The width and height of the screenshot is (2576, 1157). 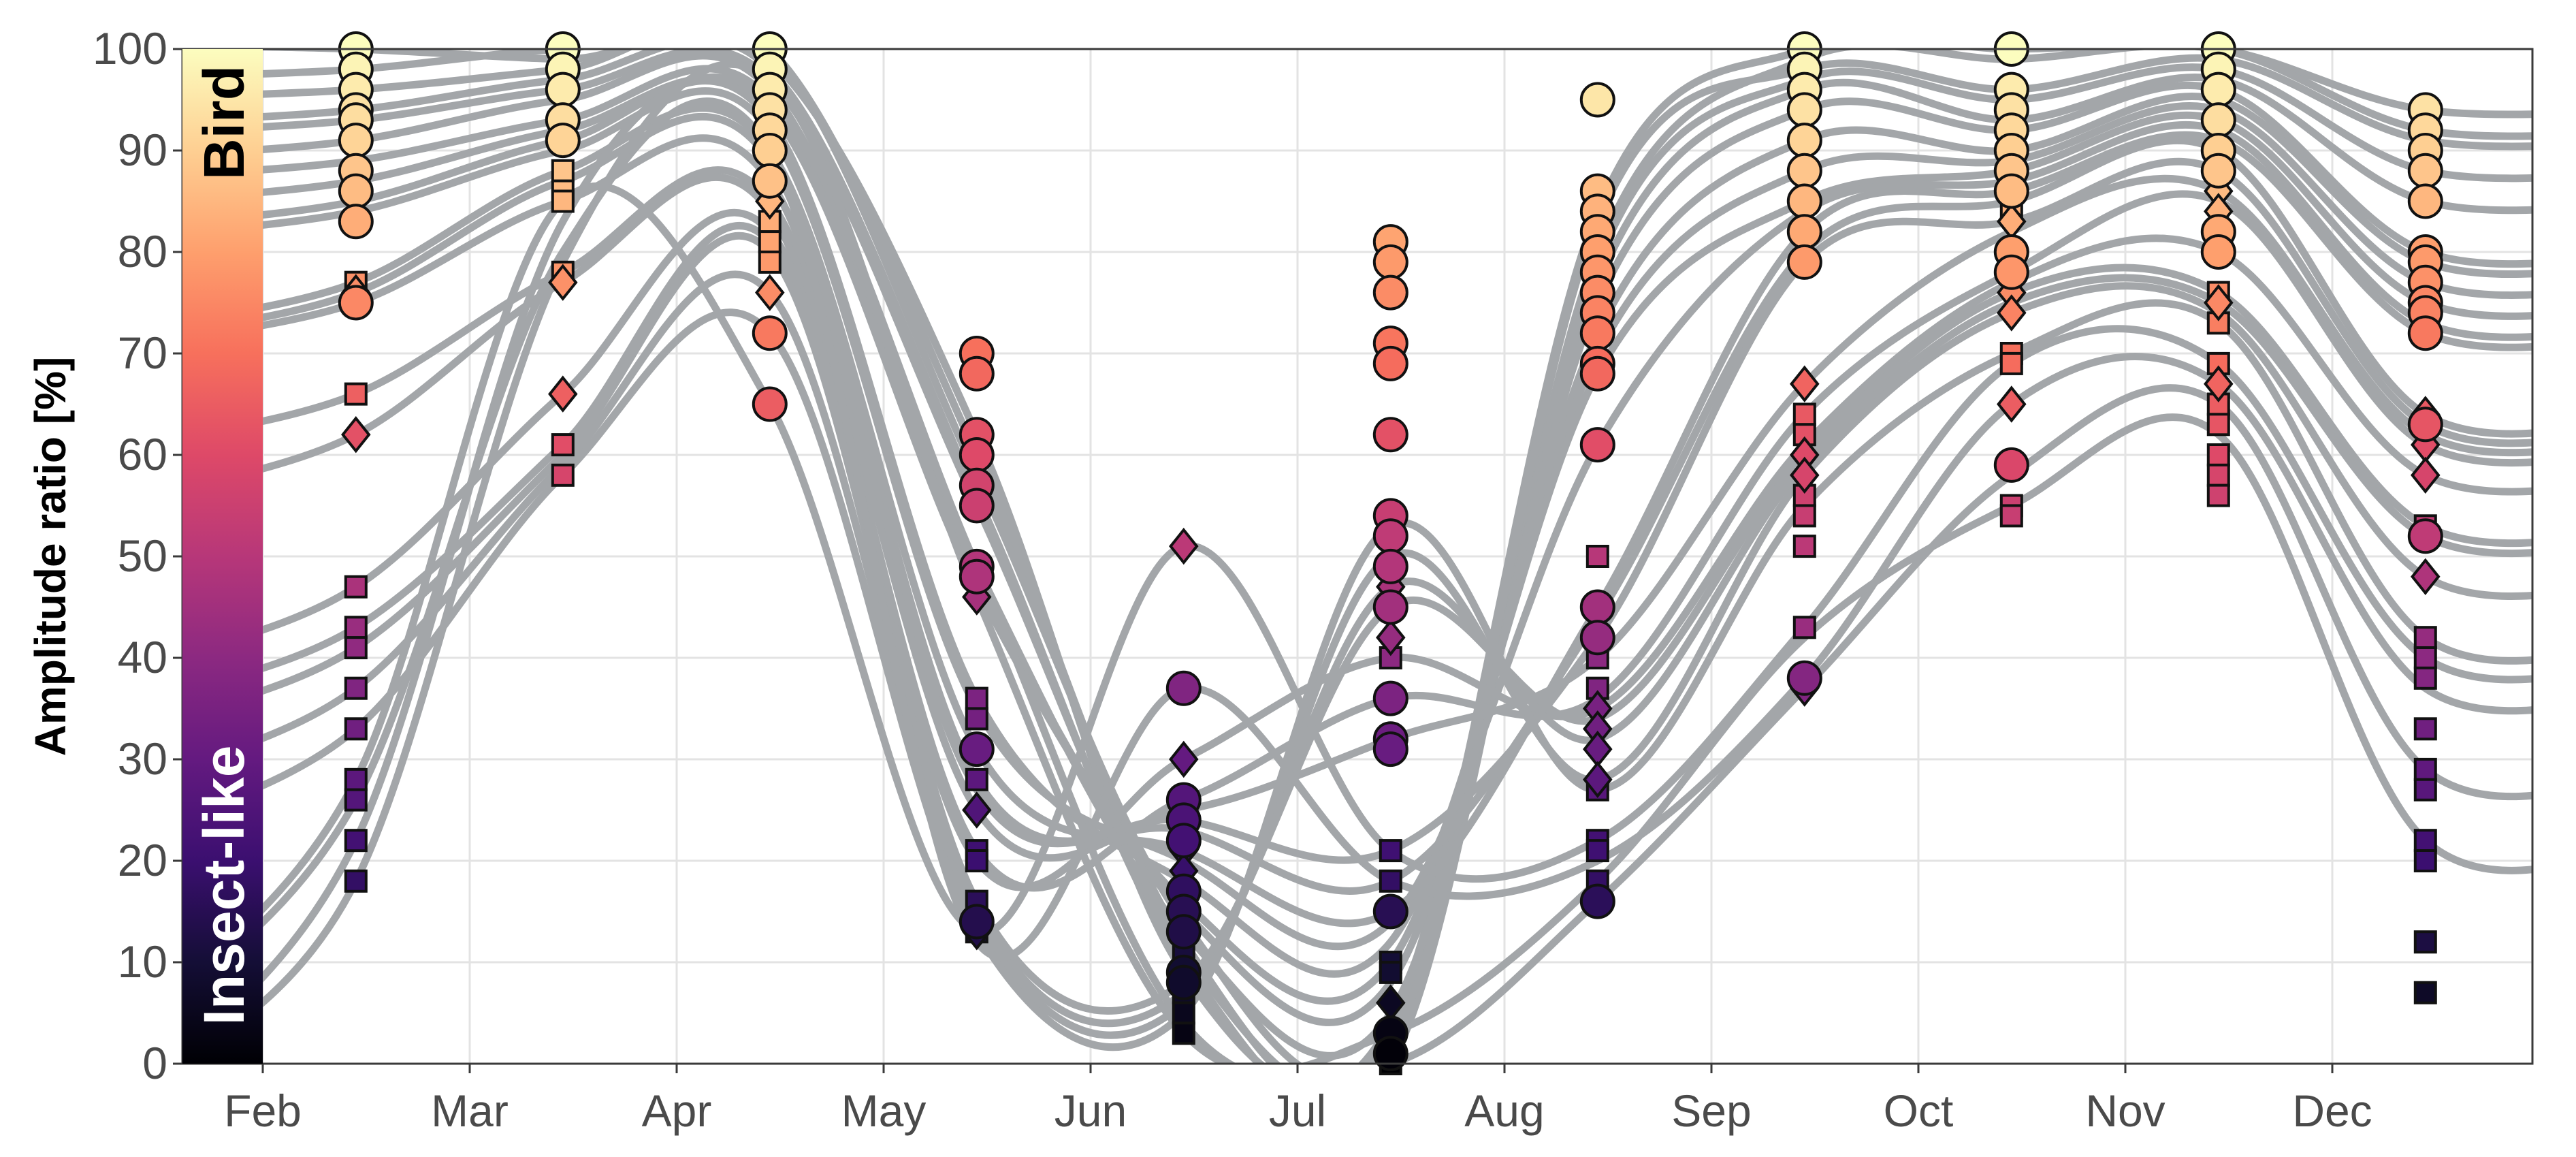 I want to click on y-tick-label: 30, so click(x=143, y=758).